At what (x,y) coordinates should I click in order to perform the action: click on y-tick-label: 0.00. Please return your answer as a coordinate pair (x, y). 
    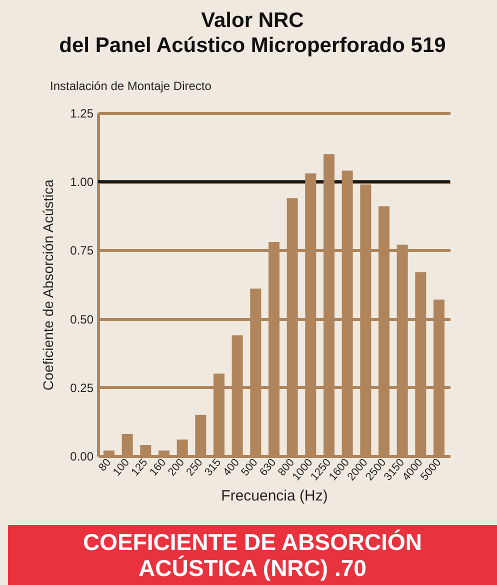
    Looking at the image, I should click on (82, 457).